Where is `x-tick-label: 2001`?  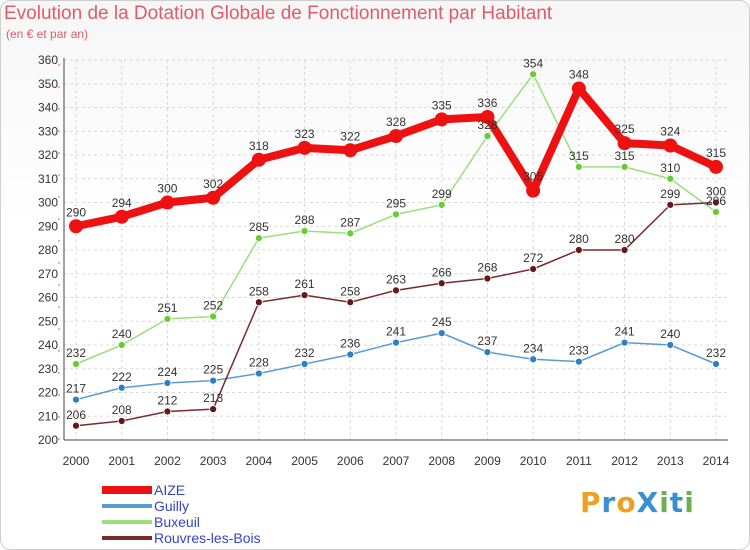 x-tick-label: 2001 is located at coordinates (121, 461).